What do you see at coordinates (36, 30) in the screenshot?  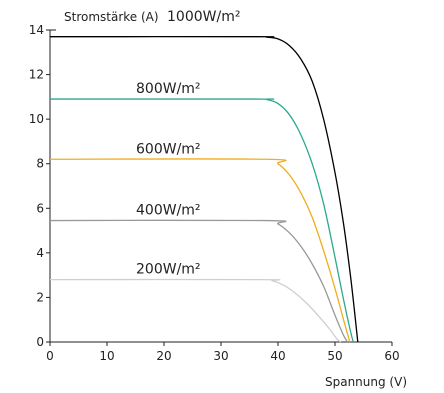 I see `y-tick-label: 14` at bounding box center [36, 30].